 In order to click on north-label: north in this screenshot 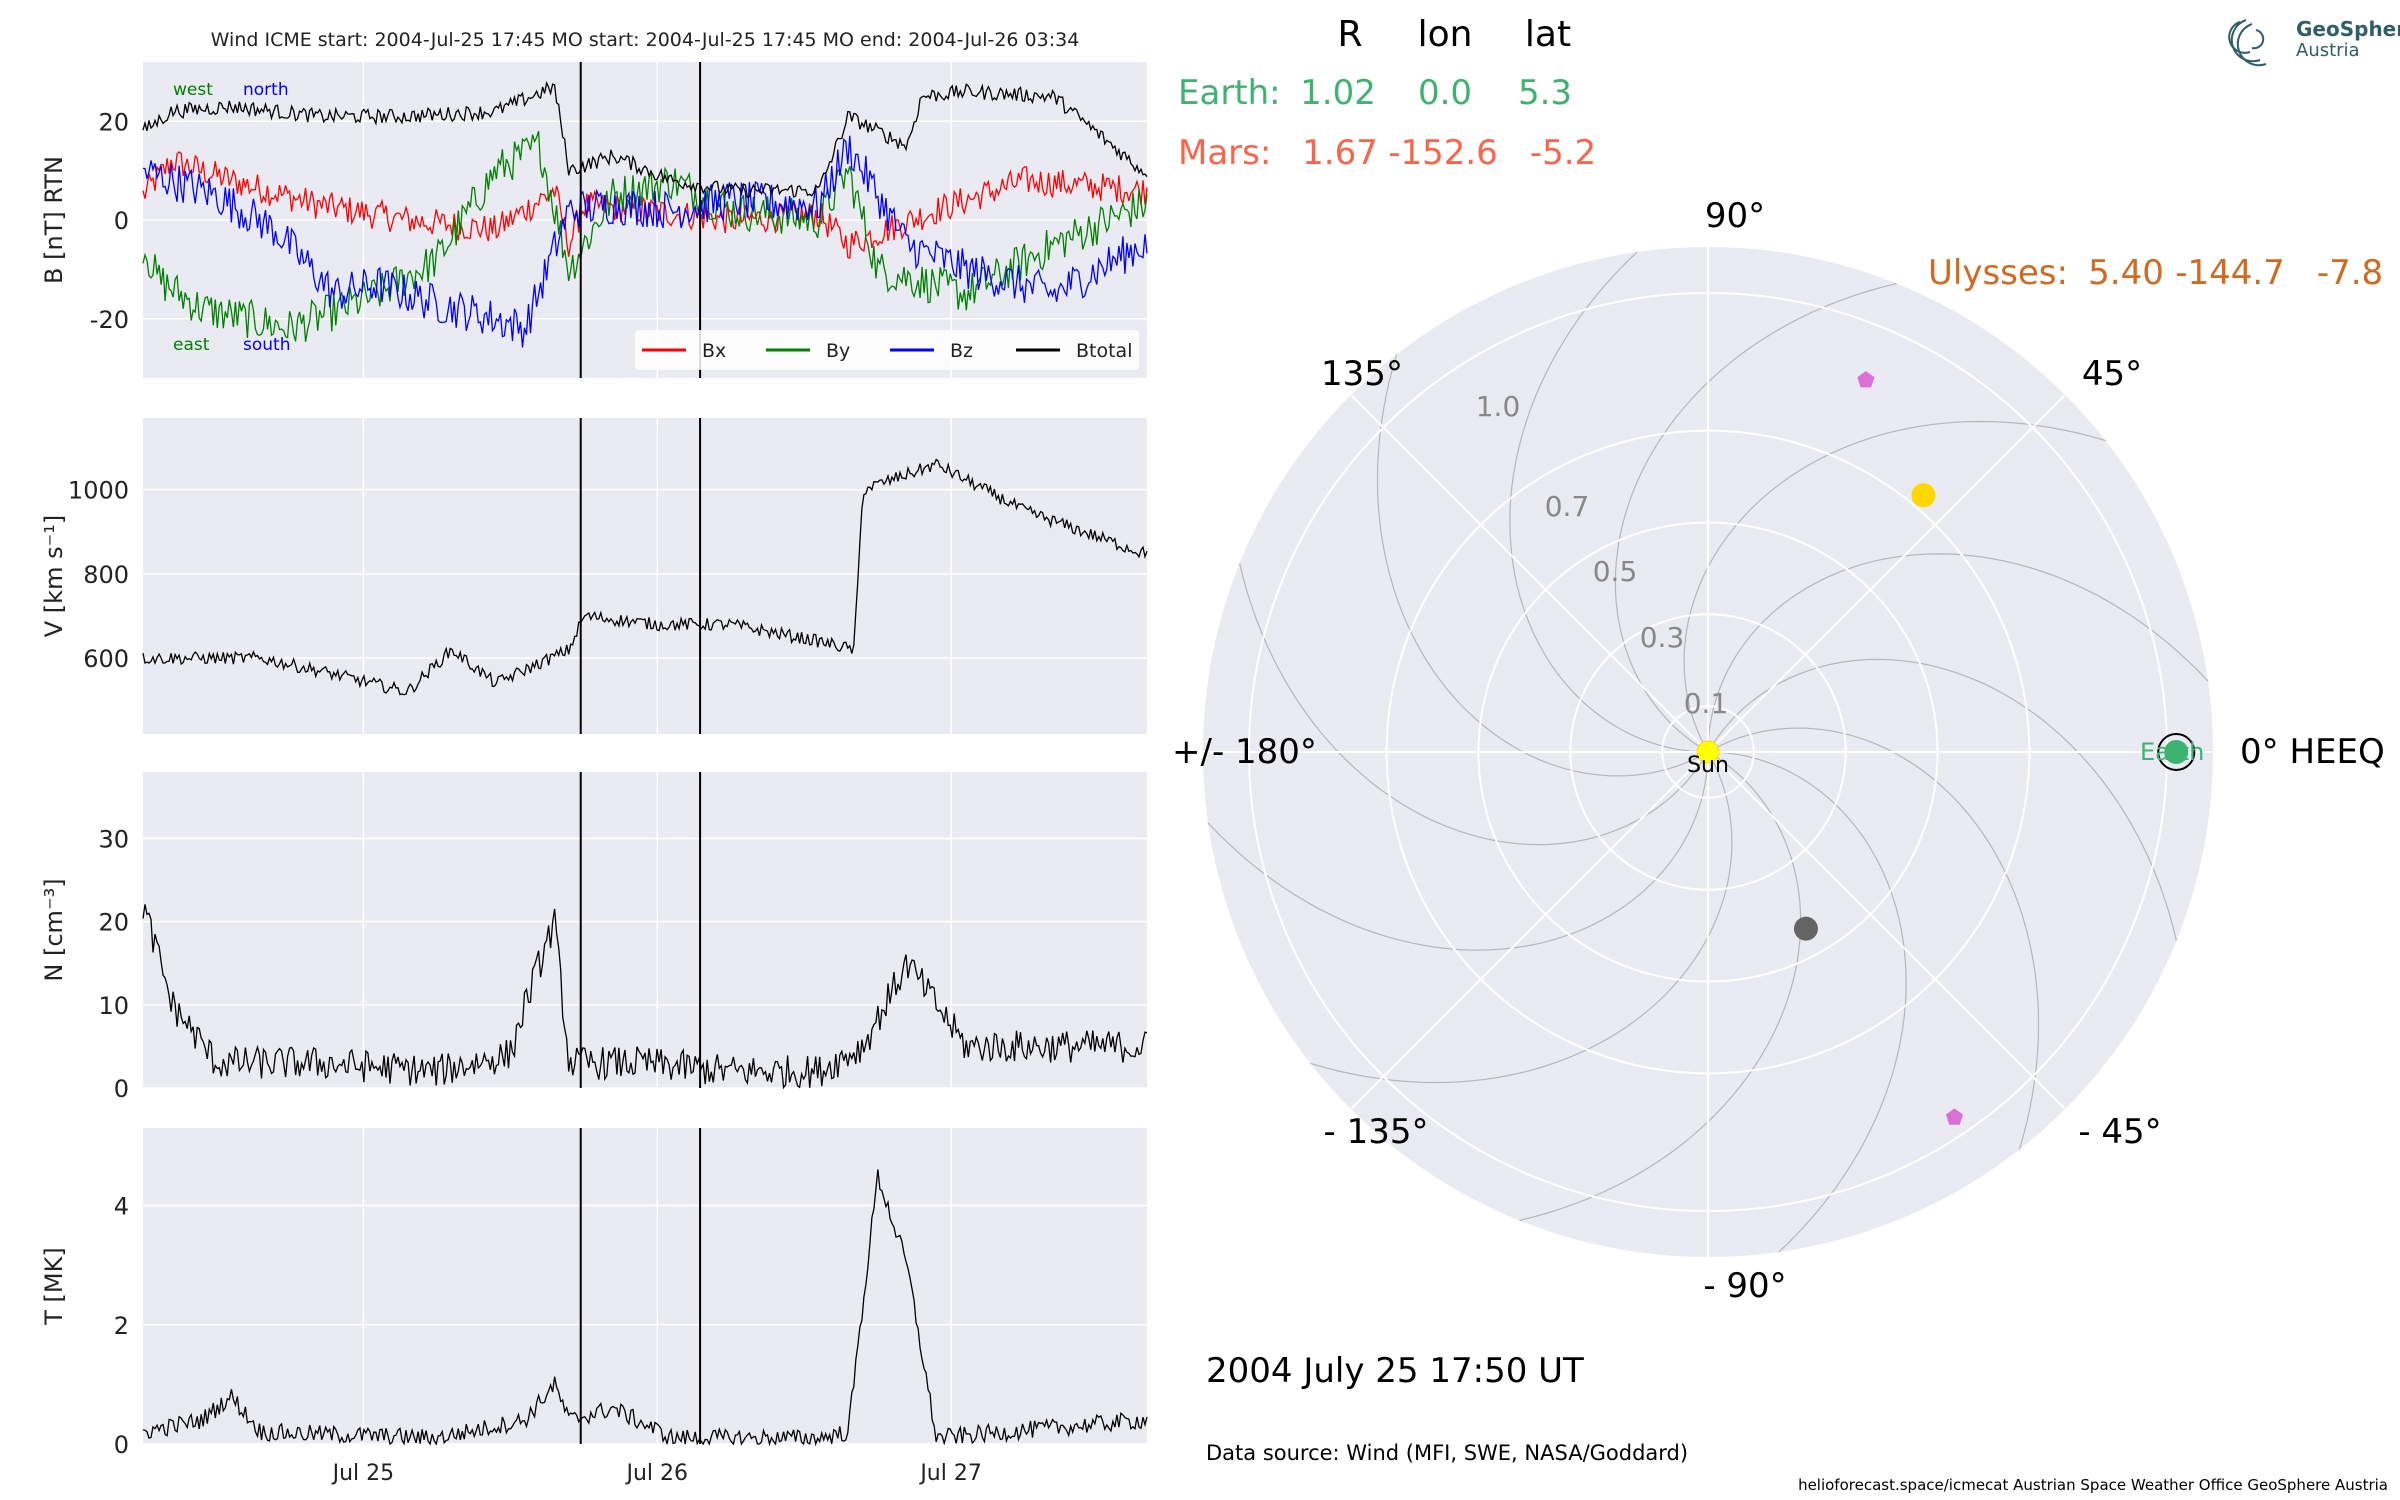, I will do `click(266, 90)`.